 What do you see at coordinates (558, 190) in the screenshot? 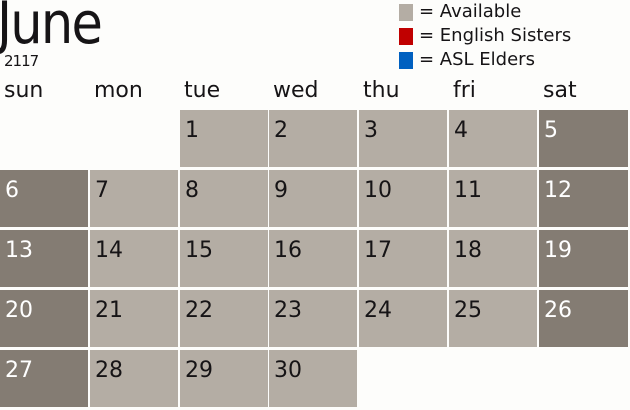
I see `day-number: 12` at bounding box center [558, 190].